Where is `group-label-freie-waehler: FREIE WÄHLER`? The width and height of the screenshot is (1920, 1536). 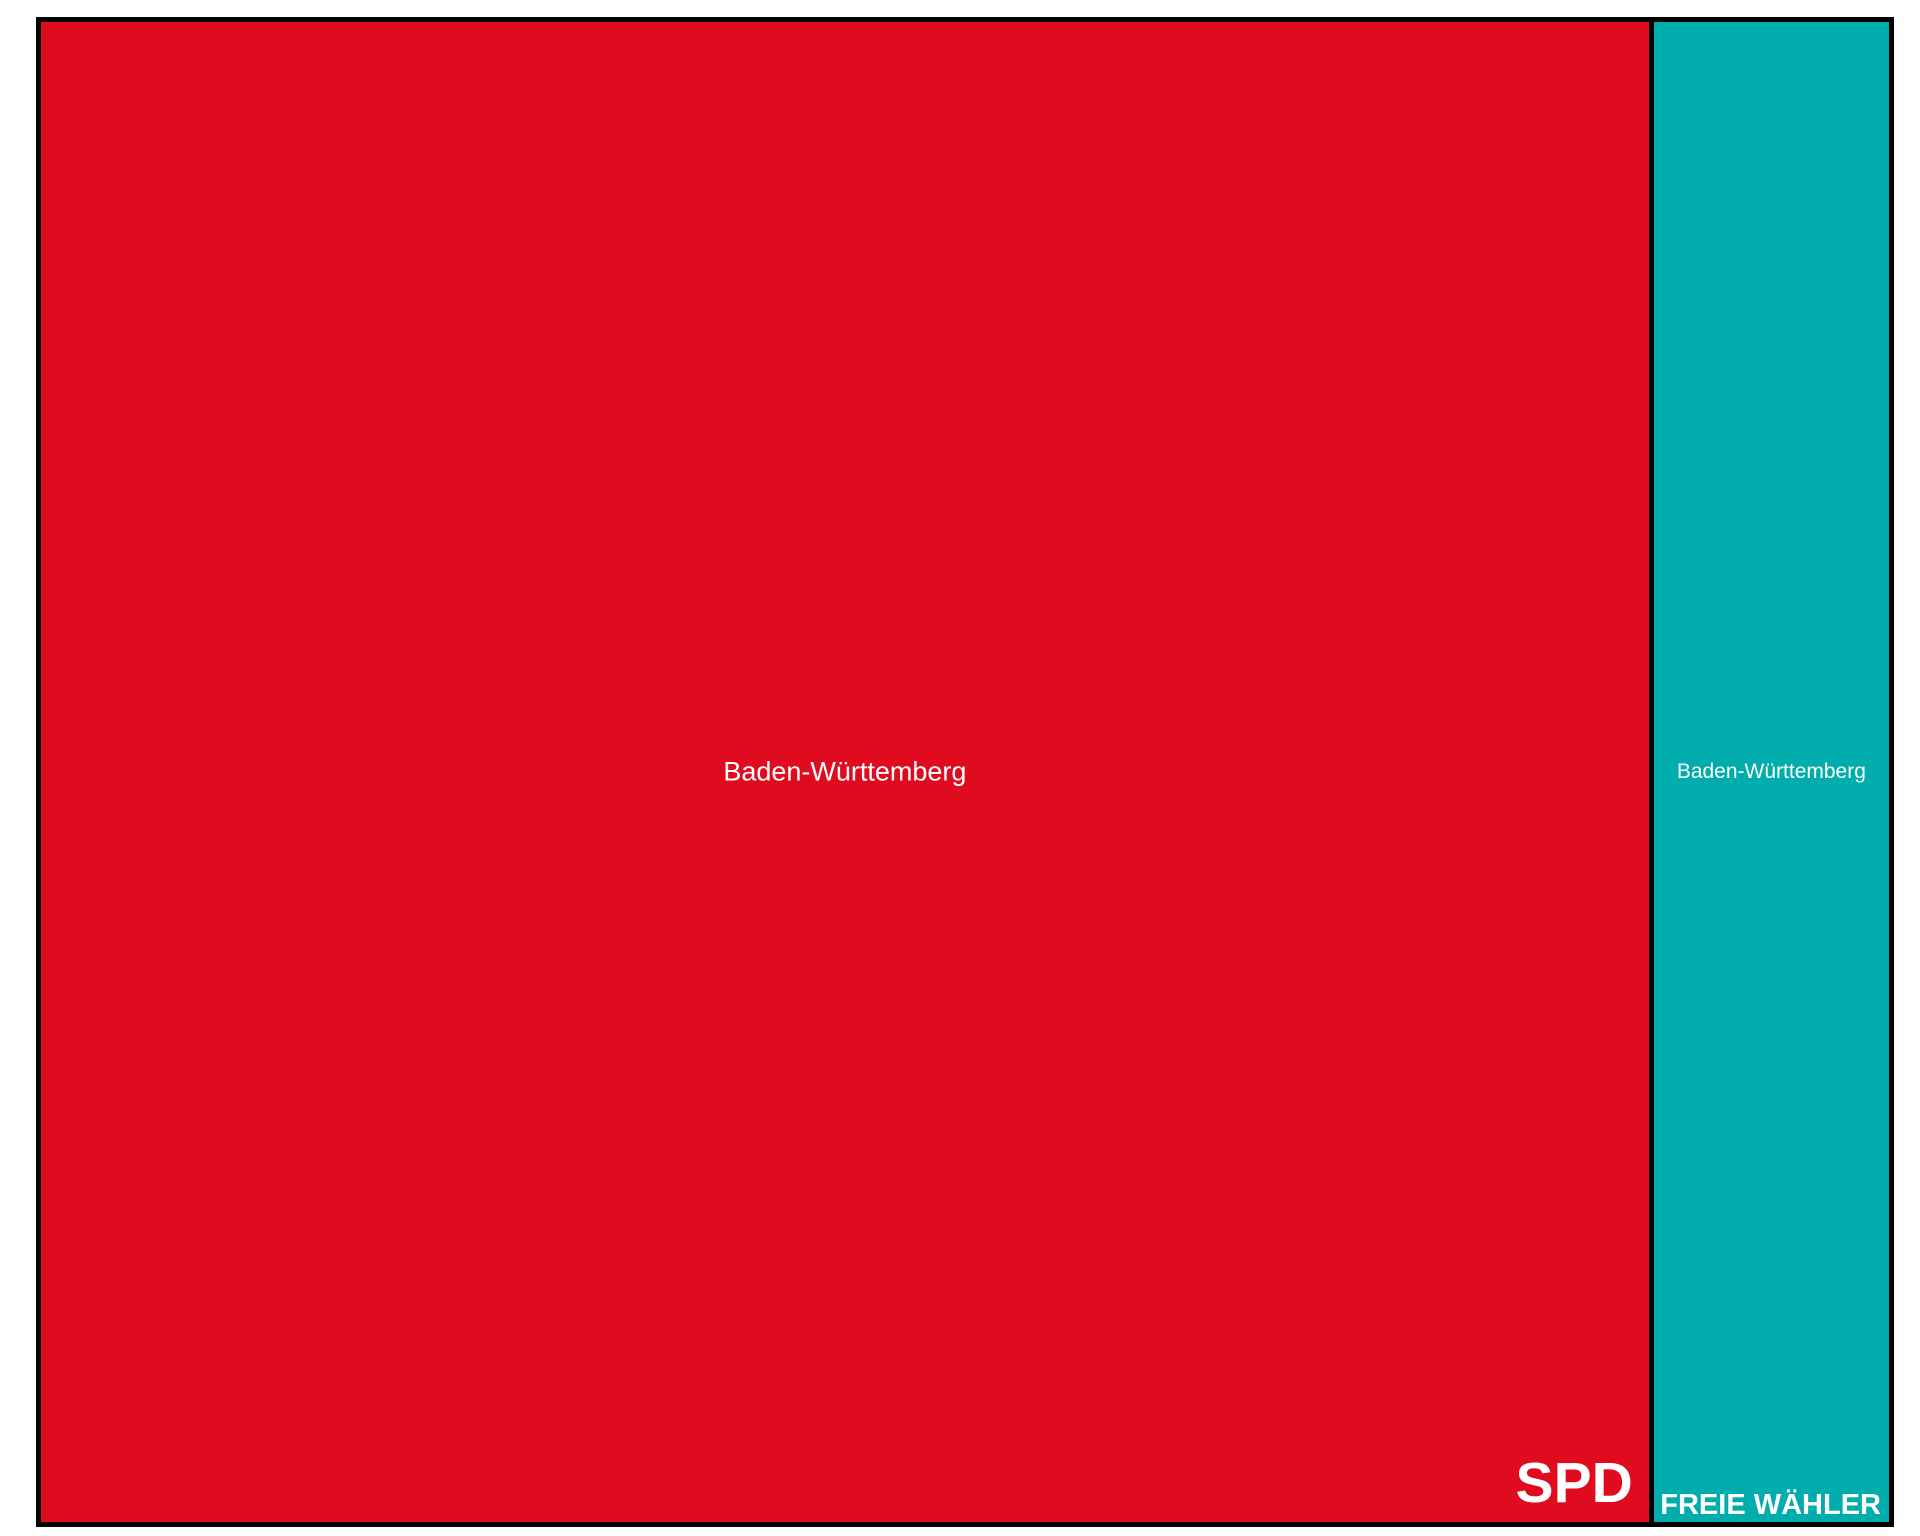
group-label-freie-waehler: FREIE WÄHLER is located at coordinates (1770, 1505).